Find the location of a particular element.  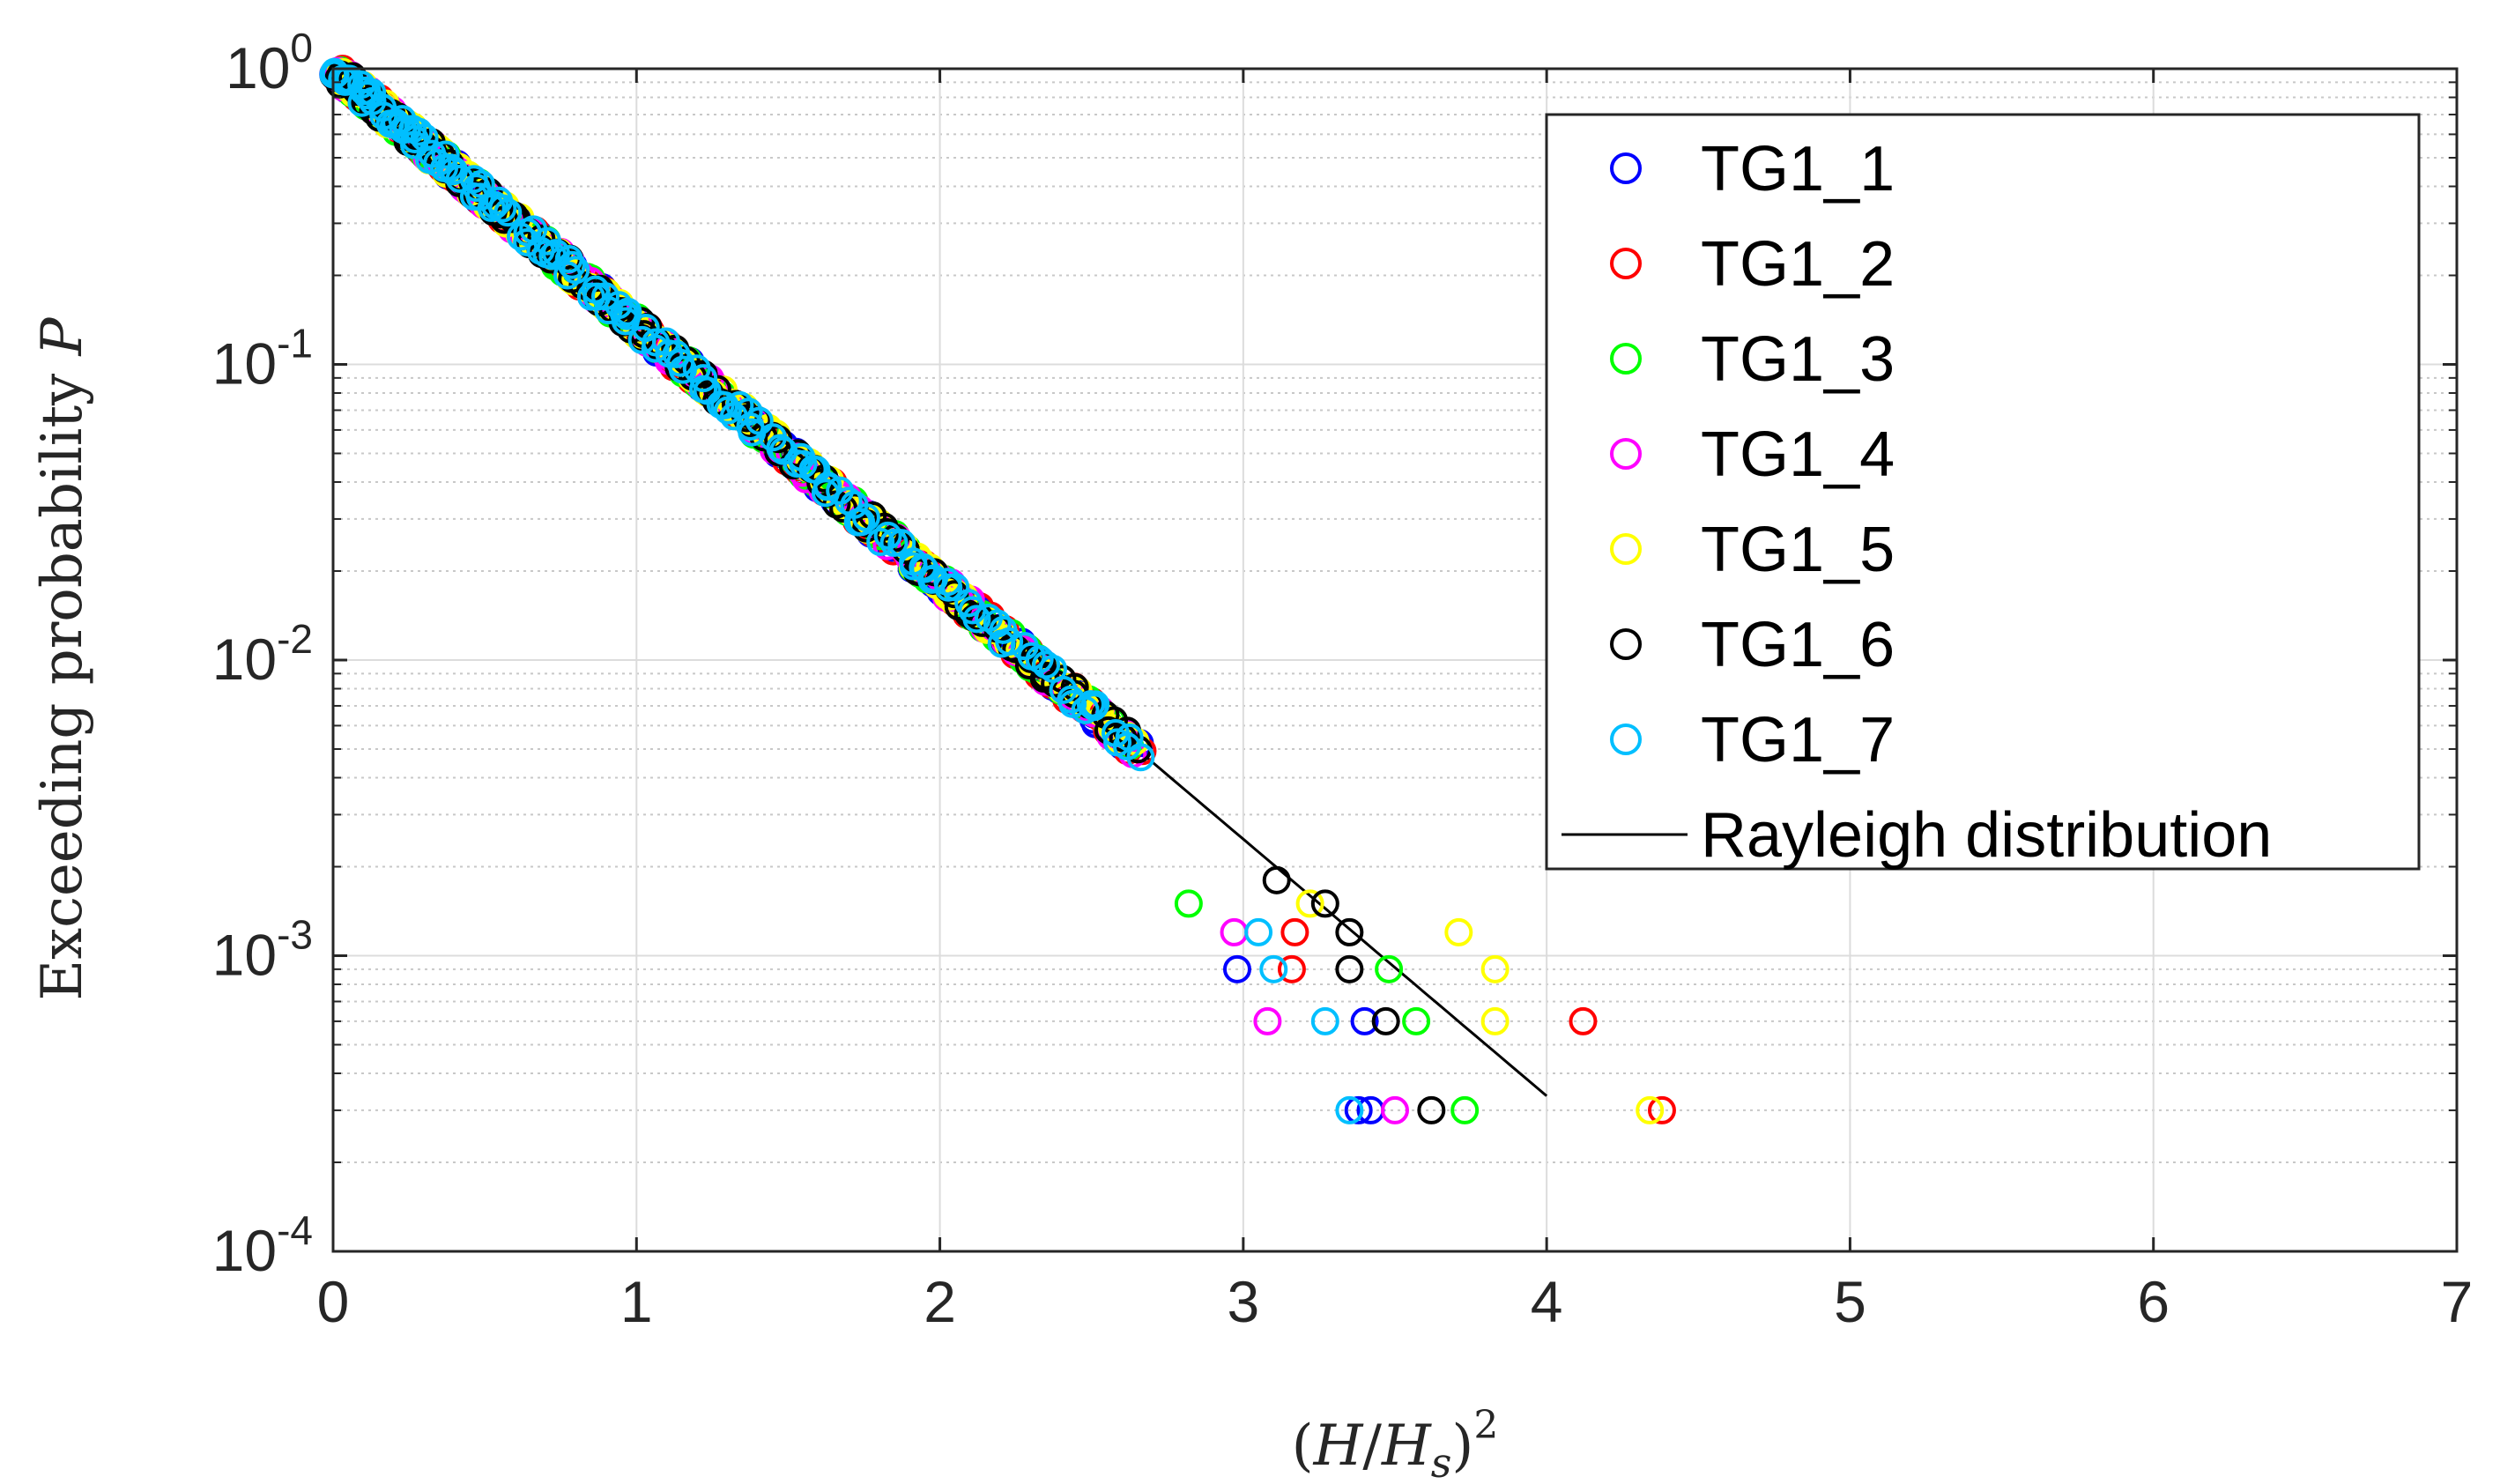

legend-item: TG1_5 is located at coordinates (1752, 550).